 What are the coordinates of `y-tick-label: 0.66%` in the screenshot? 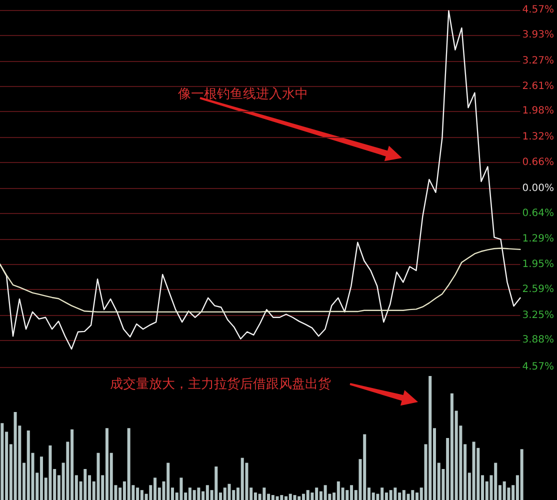 It's located at (538, 162).